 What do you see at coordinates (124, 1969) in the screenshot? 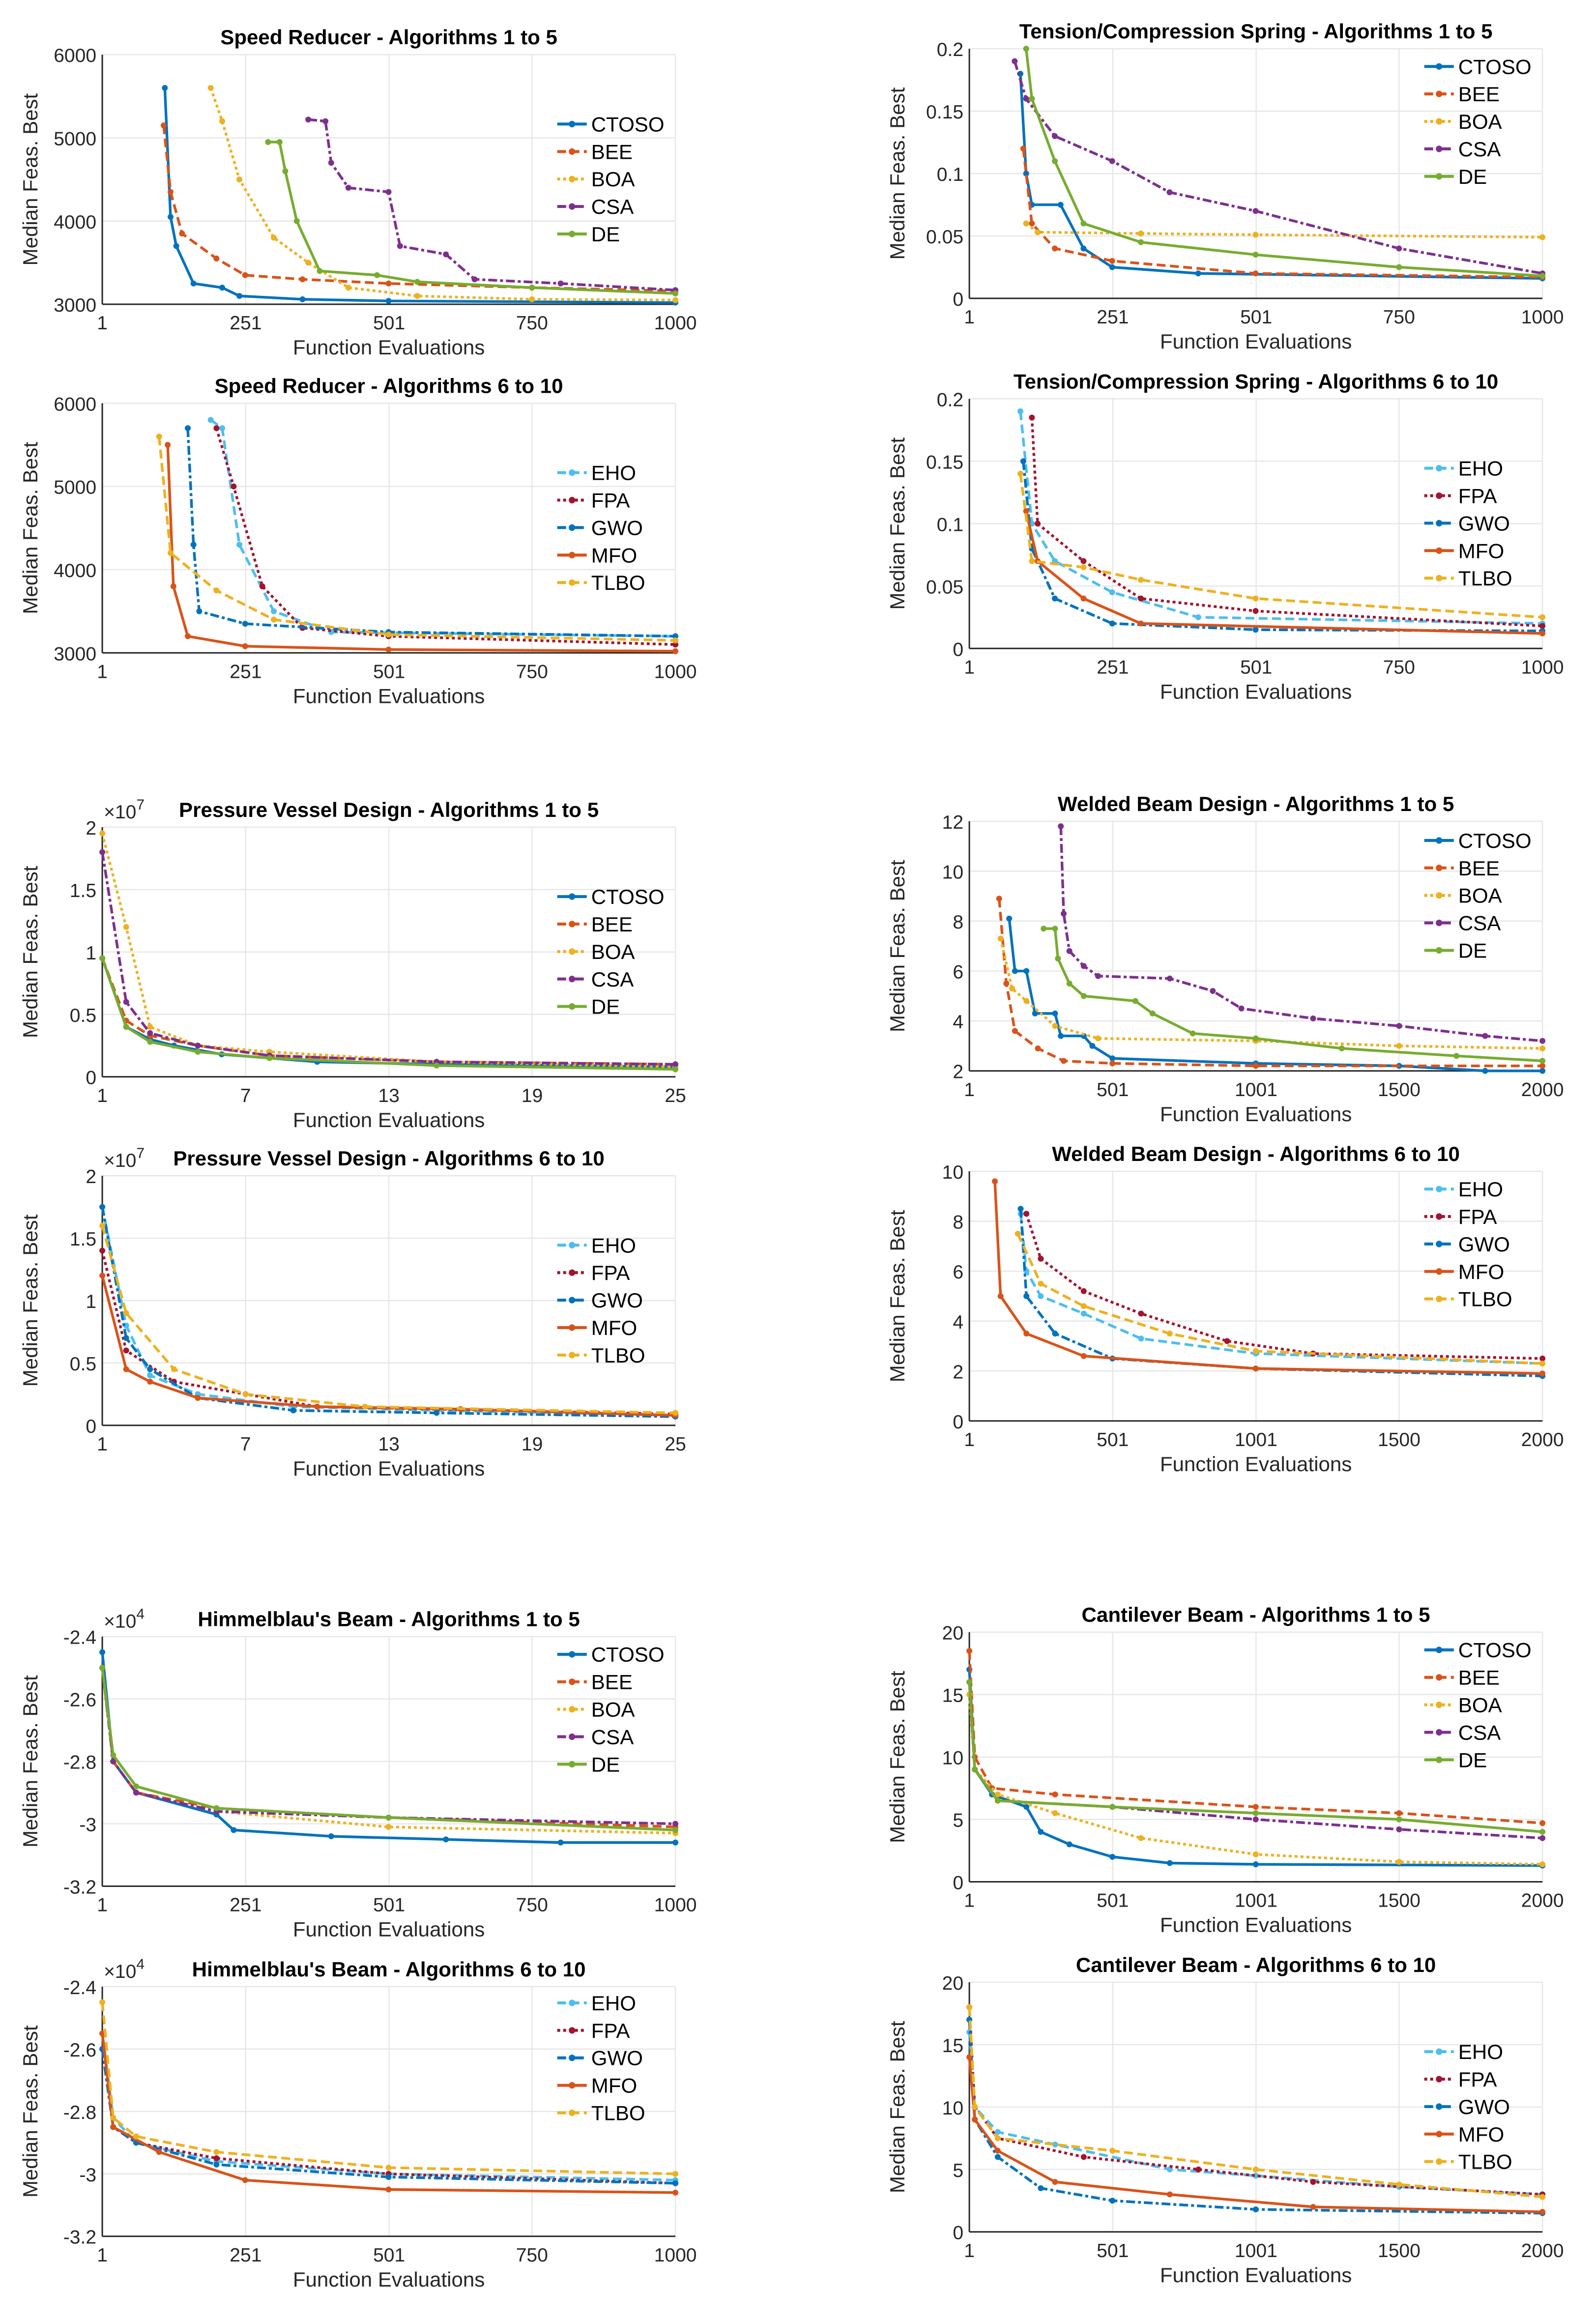
I see `y-axis-exponent: ×10⁴` at bounding box center [124, 1969].